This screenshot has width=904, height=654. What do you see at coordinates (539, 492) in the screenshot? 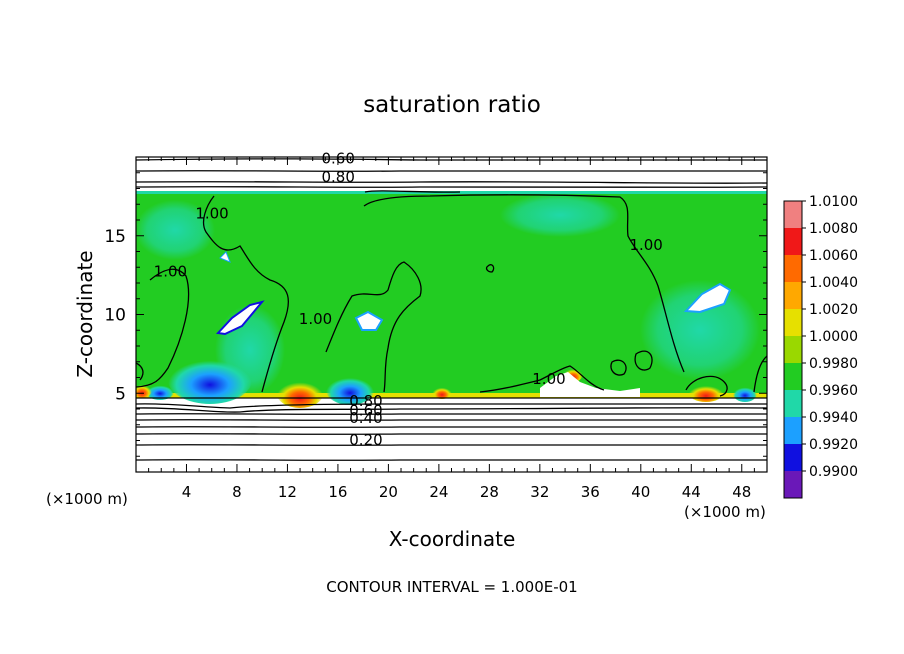
I see `x-tick-label: 32` at bounding box center [539, 492].